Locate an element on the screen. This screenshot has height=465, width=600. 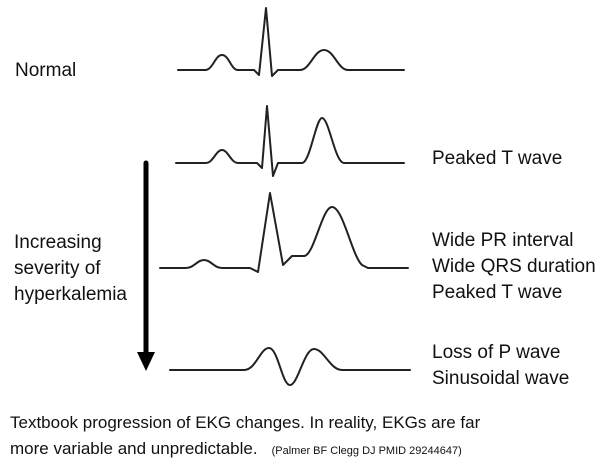
label-sinusoidal-line: Loss of P wave is located at coordinates (496, 352).